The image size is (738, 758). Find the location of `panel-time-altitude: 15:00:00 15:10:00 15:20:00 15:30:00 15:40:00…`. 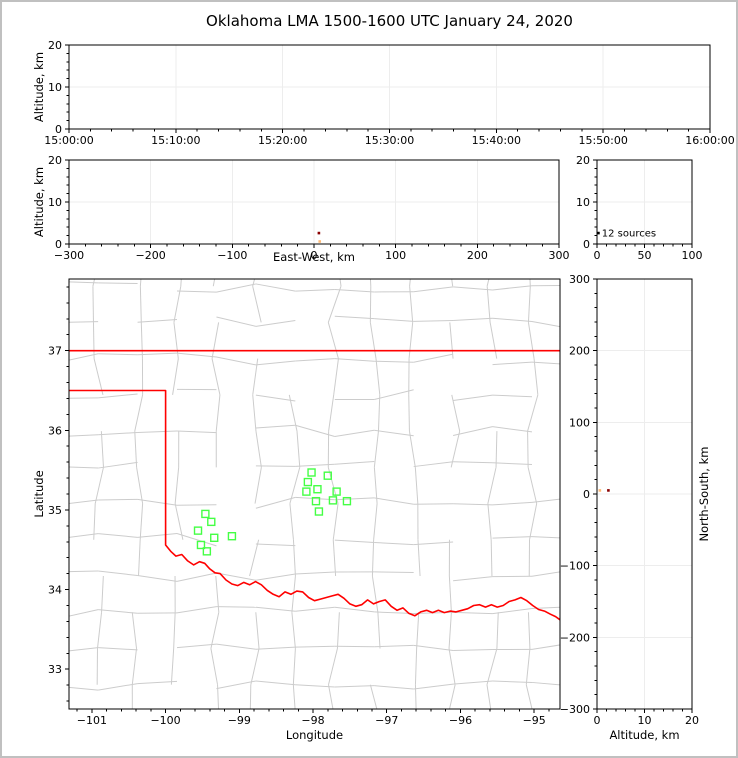

panel-time-altitude: 15:00:00 15:10:00 15:20:00 15:30:00 15:40:00… is located at coordinates (383, 93).